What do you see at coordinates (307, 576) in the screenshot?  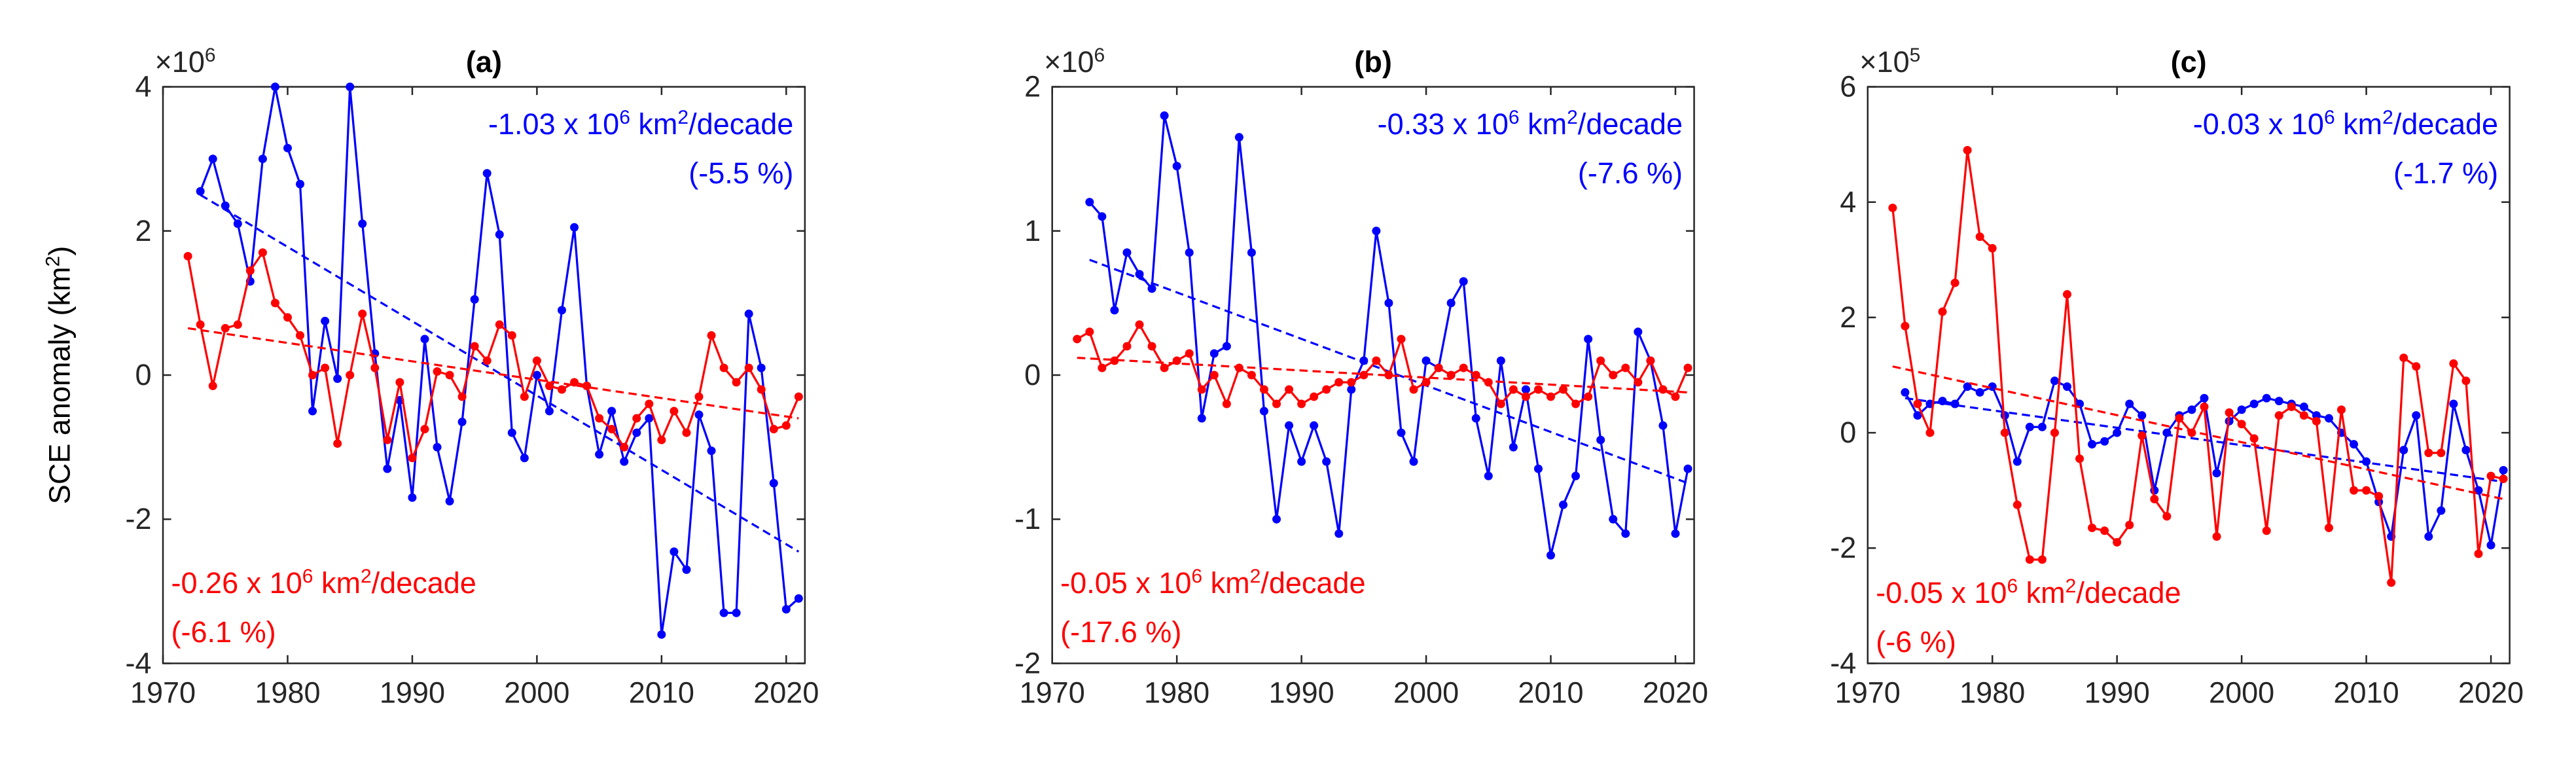 I see `trend-annotation: 6` at bounding box center [307, 576].